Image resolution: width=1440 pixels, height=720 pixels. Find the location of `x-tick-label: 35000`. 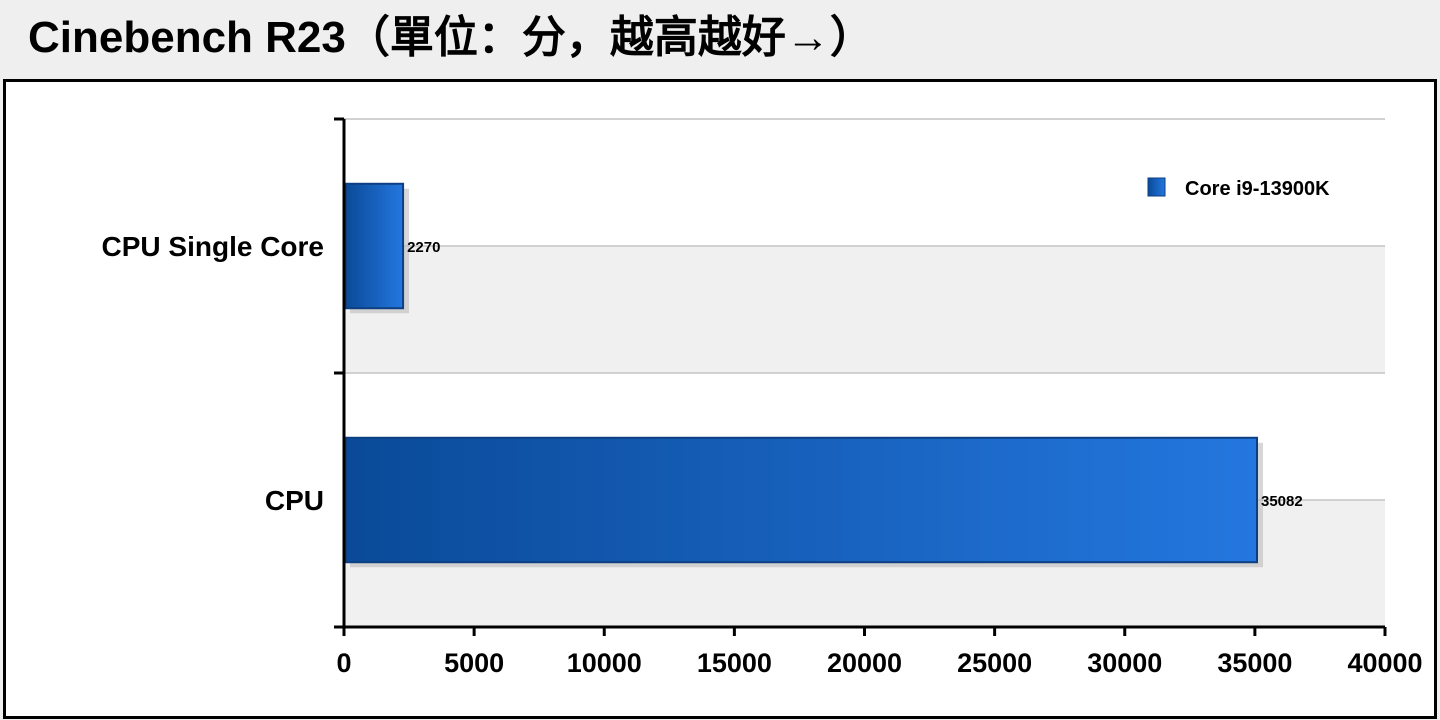

x-tick-label: 35000 is located at coordinates (1254, 663).